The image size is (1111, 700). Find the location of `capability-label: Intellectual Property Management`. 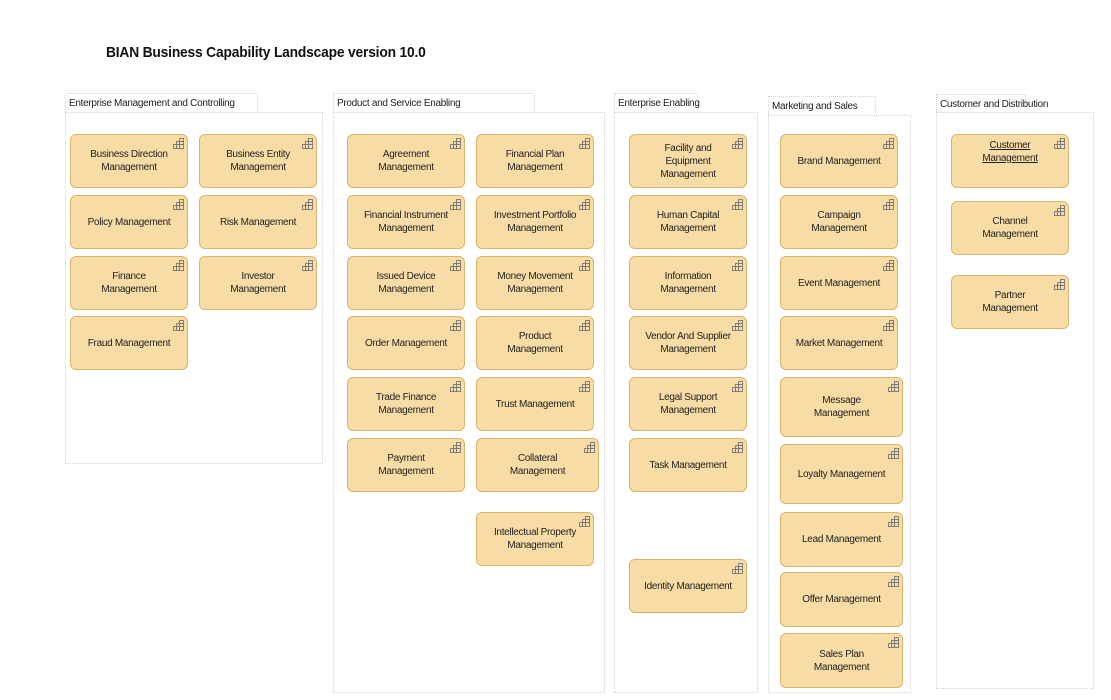

capability-label: Intellectual Property Management is located at coordinates (535, 539).